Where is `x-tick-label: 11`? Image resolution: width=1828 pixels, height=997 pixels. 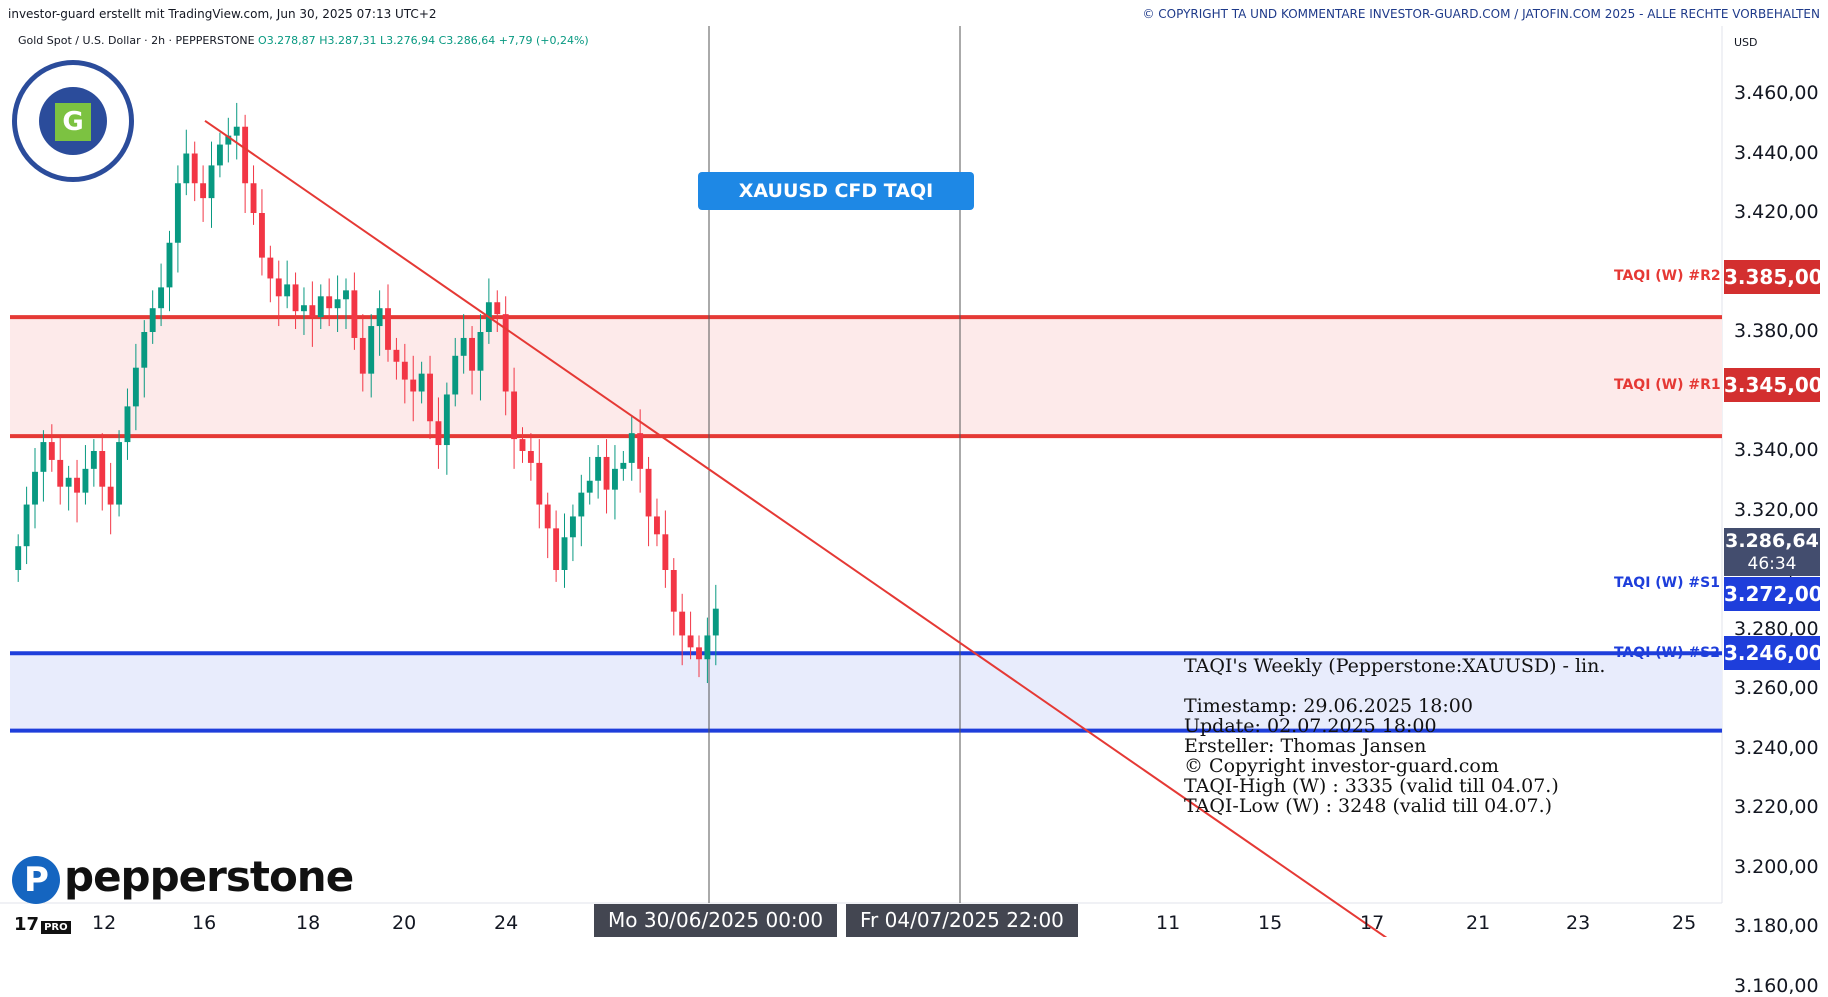
x-tick-label: 11 is located at coordinates (1168, 923).